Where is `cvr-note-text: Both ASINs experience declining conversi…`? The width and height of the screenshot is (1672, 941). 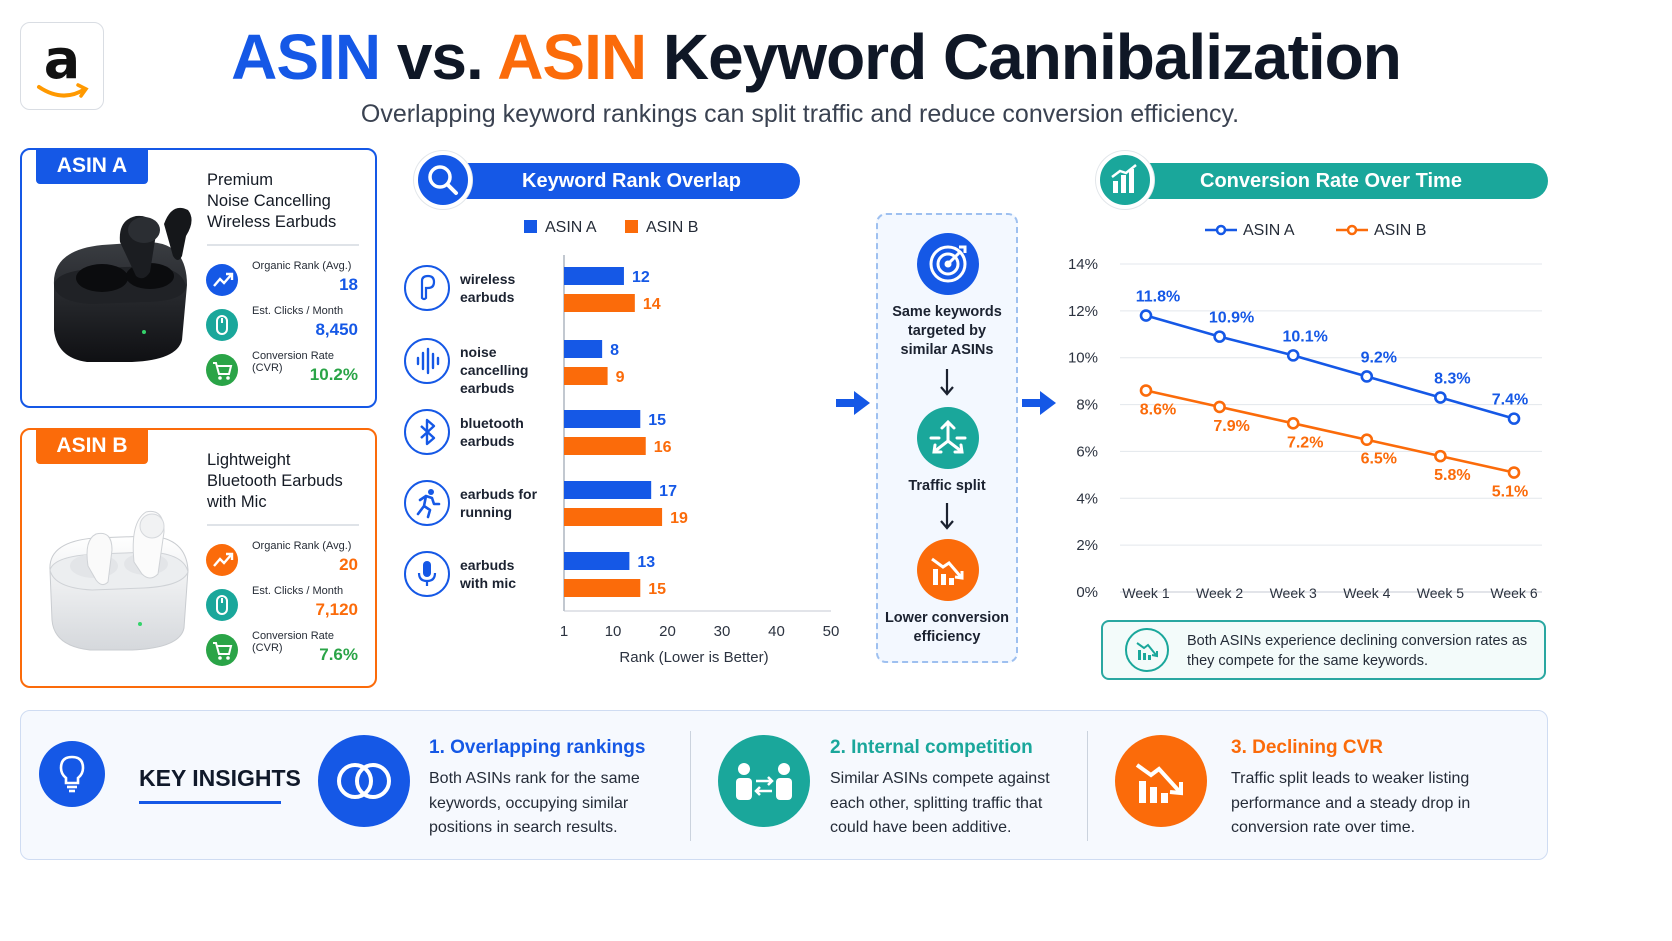 cvr-note-text: Both ASINs experience declining conversi… is located at coordinates (1357, 651).